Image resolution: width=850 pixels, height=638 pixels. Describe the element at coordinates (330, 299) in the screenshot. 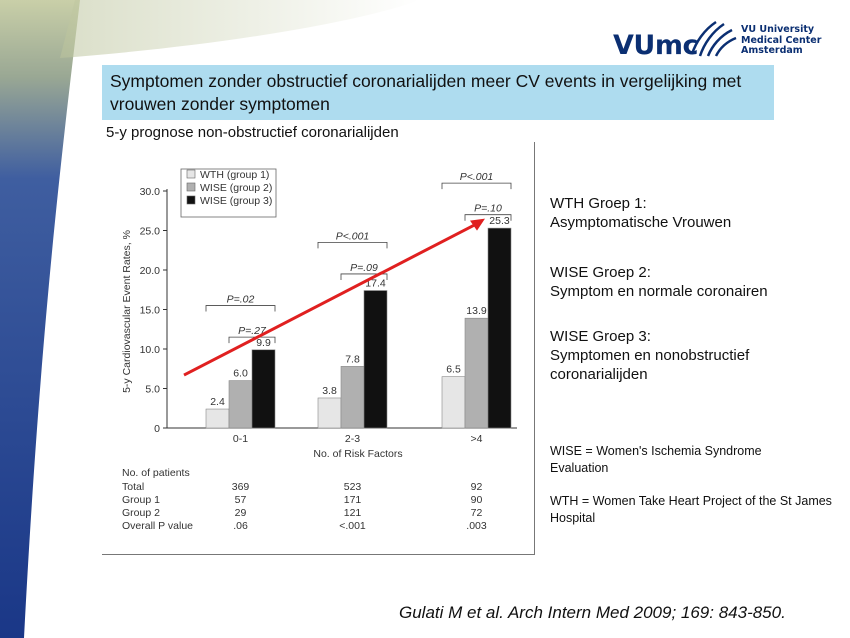

I see `trend-arrow-line` at that location.